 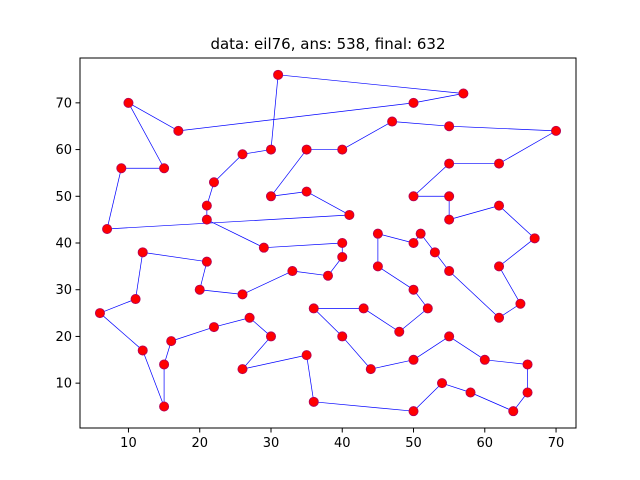 I want to click on y-tick-label: 30, so click(x=63, y=290).